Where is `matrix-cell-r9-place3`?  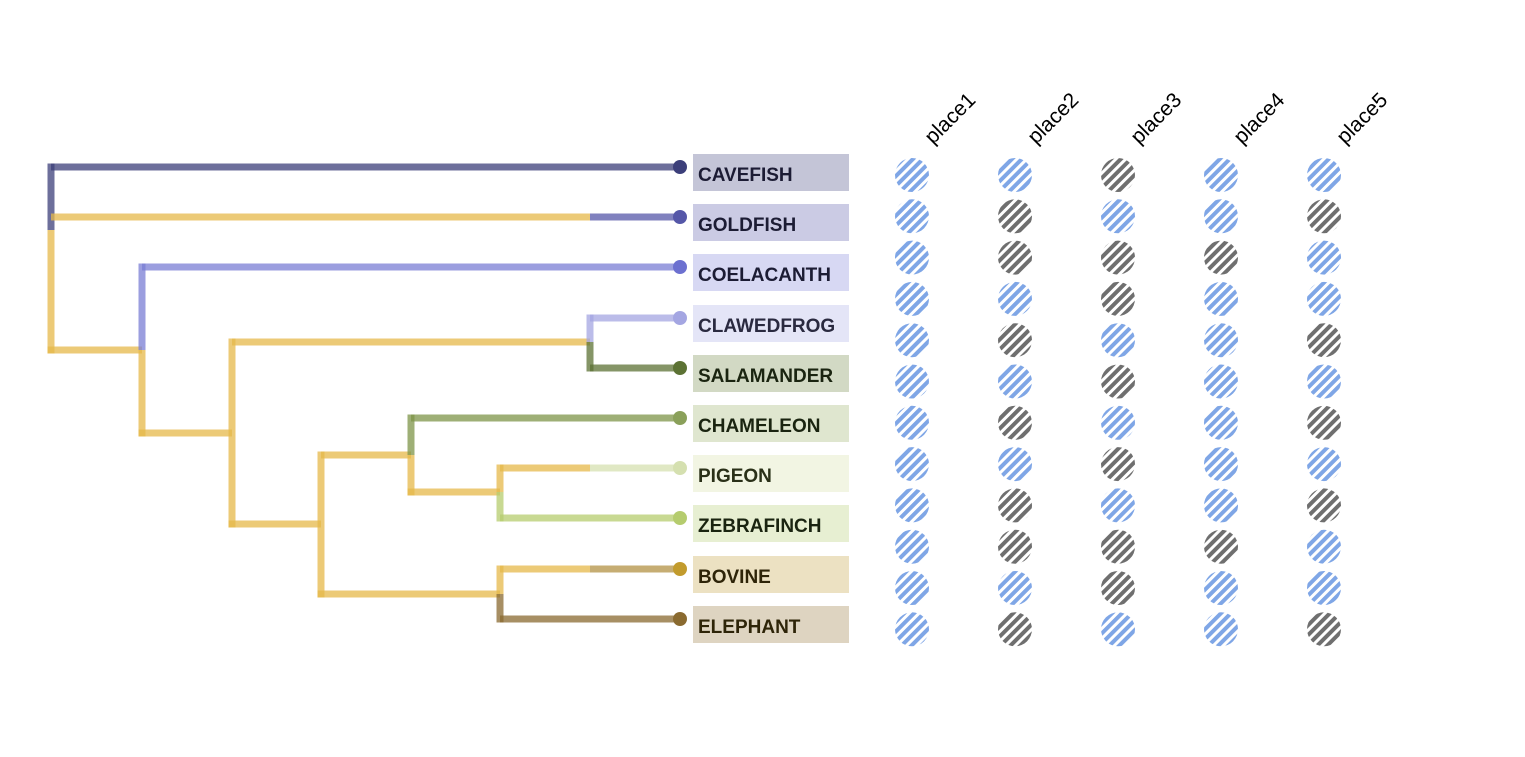 matrix-cell-r9-place3 is located at coordinates (1118, 505).